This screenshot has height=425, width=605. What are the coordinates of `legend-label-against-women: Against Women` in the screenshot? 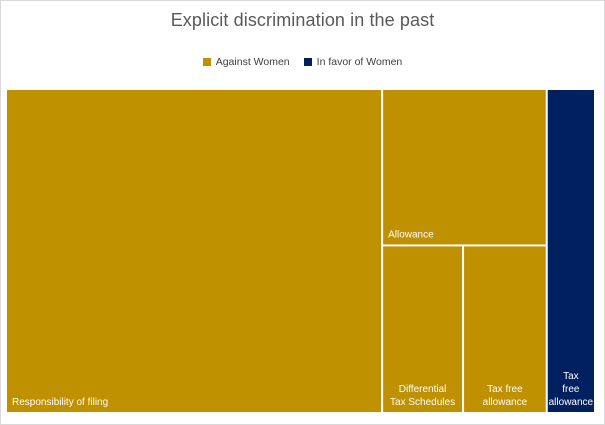 It's located at (252, 62).